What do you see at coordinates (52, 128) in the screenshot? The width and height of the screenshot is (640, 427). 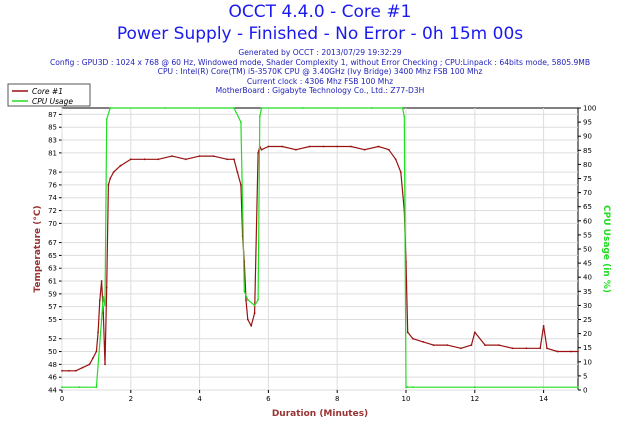 I see `y-tick-label: 85` at bounding box center [52, 128].